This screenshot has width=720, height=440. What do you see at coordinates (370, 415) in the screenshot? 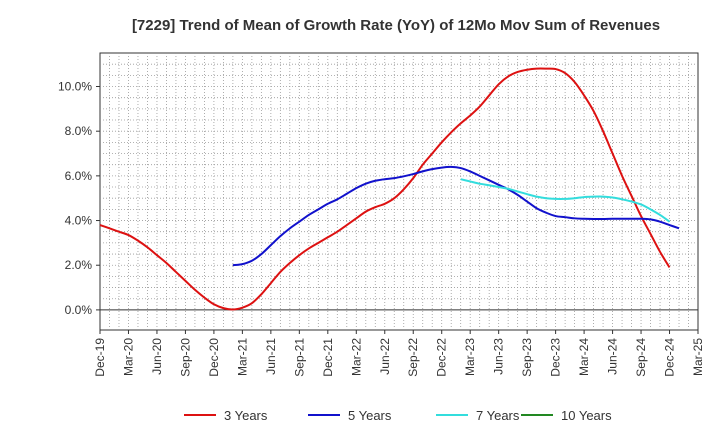
I see `legend-label: 5 Years` at bounding box center [370, 415].